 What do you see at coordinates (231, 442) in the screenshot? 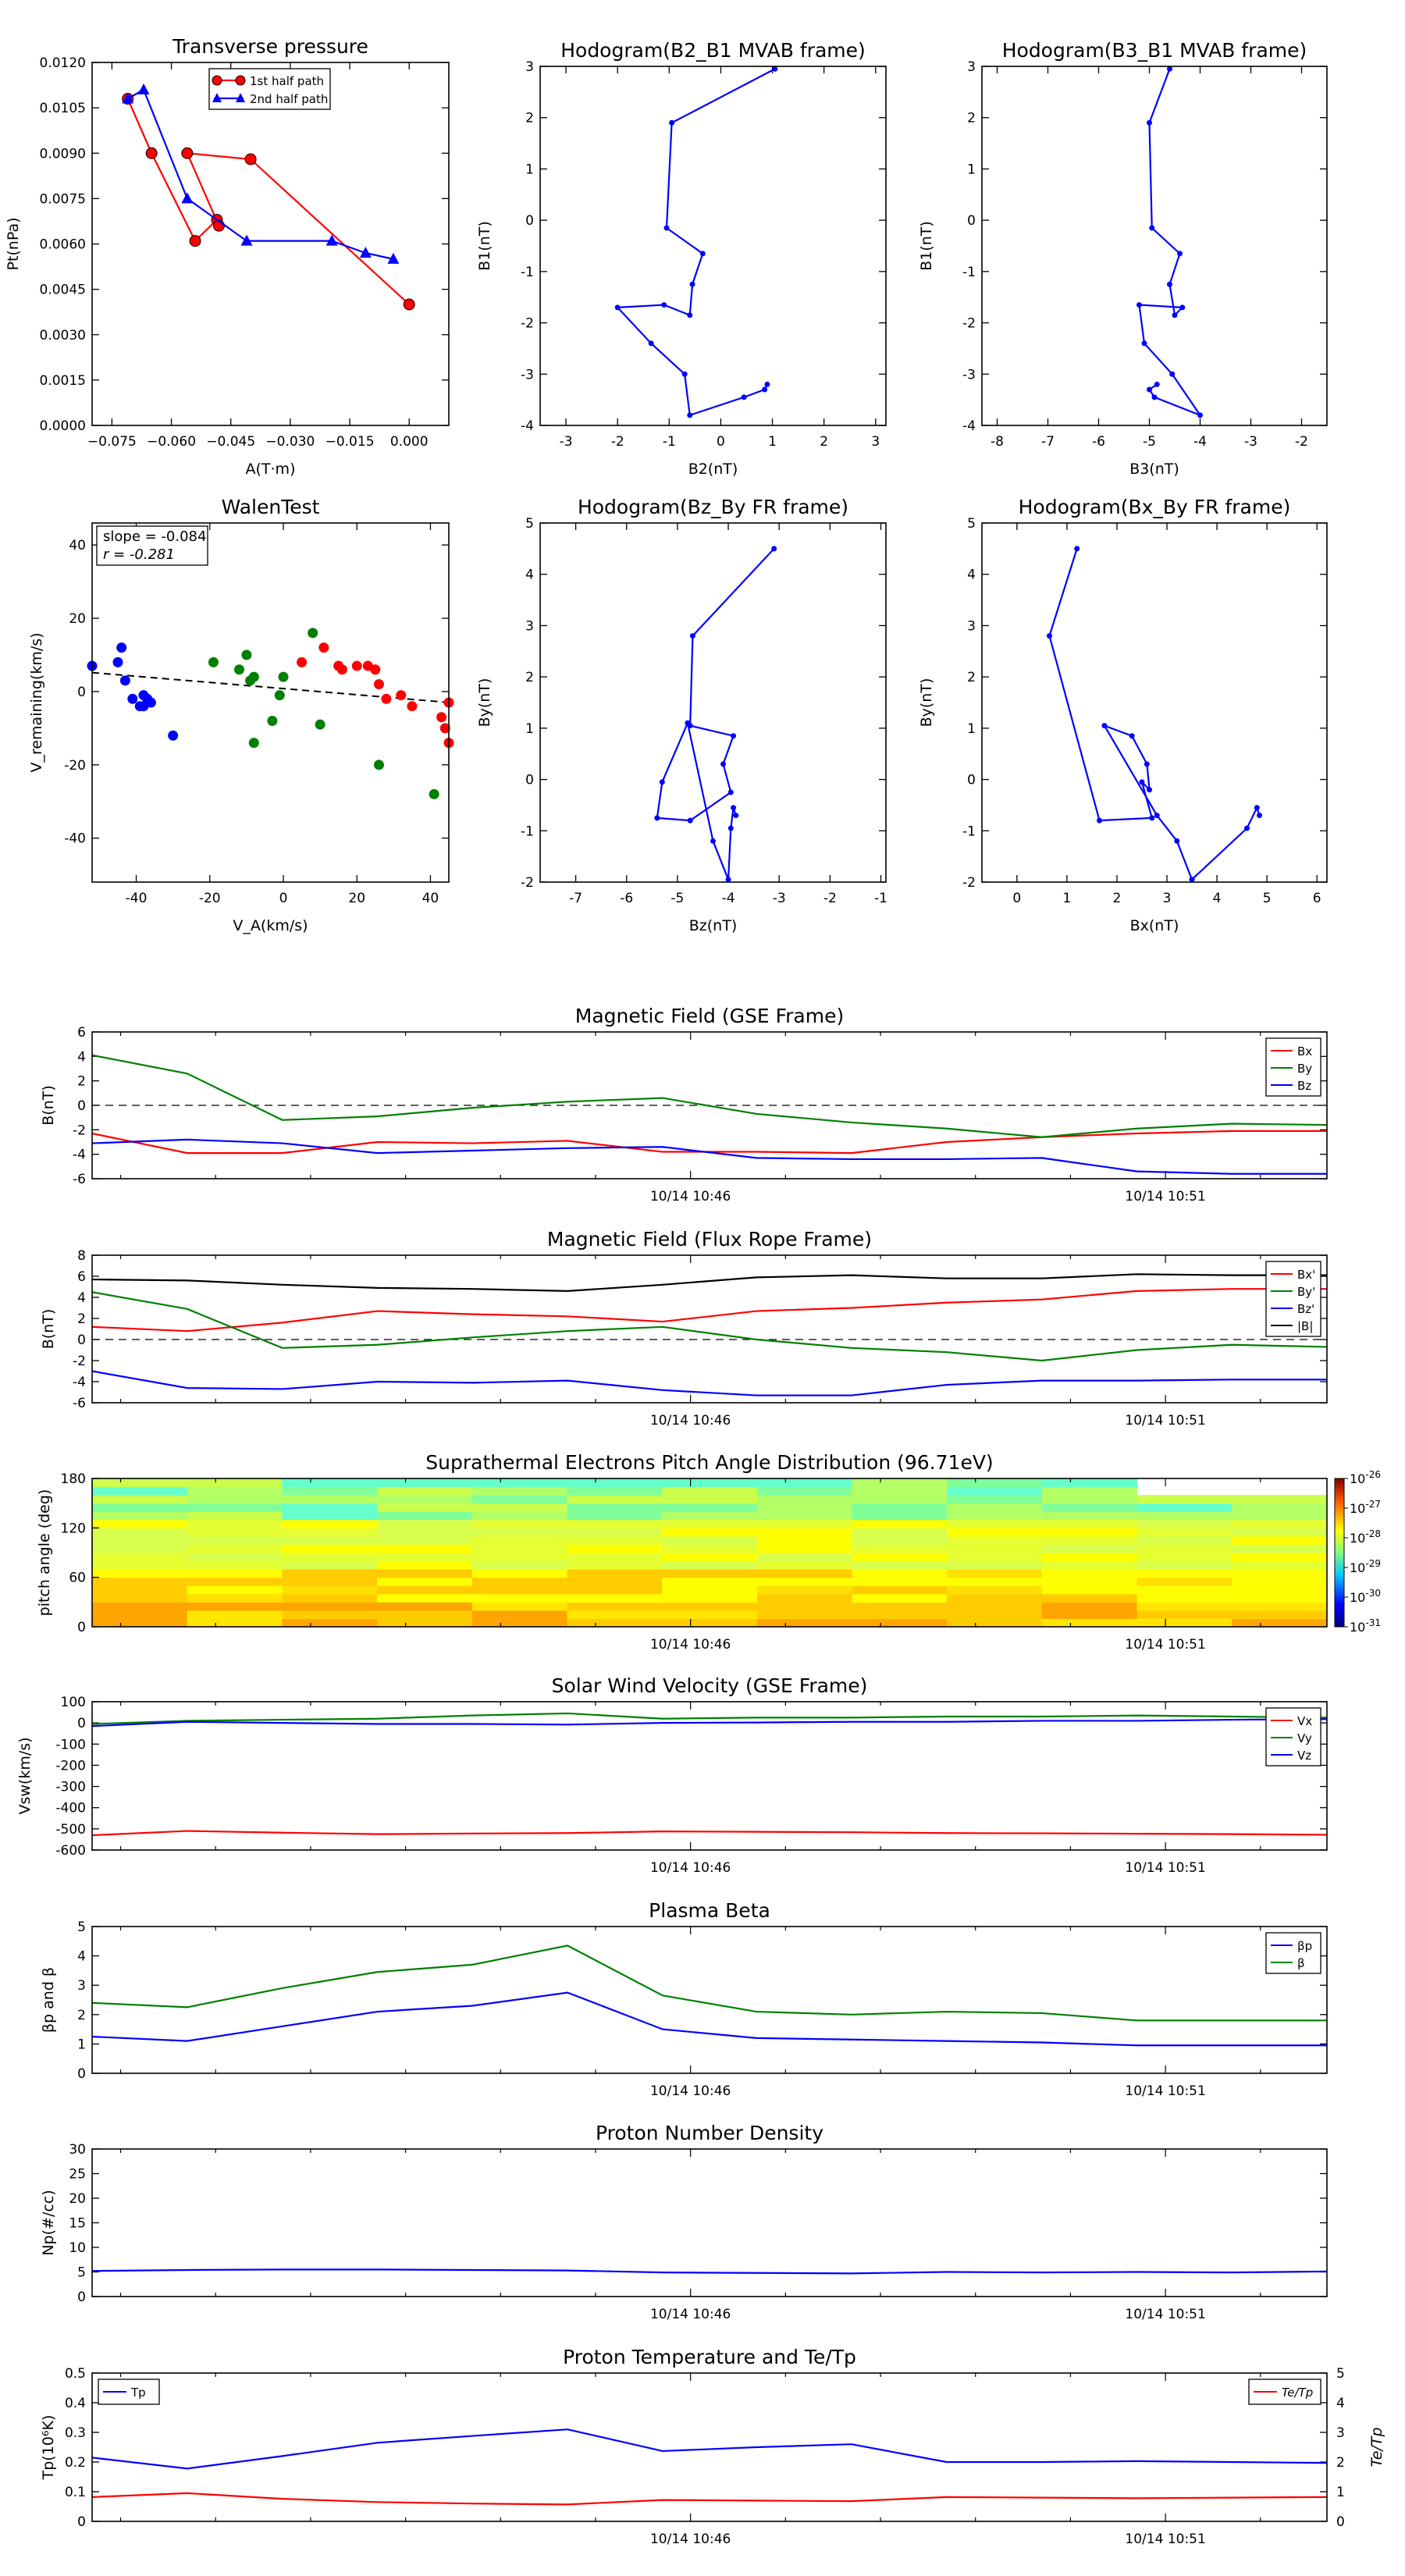
I see `x-tick-label: −0.045` at bounding box center [231, 442].